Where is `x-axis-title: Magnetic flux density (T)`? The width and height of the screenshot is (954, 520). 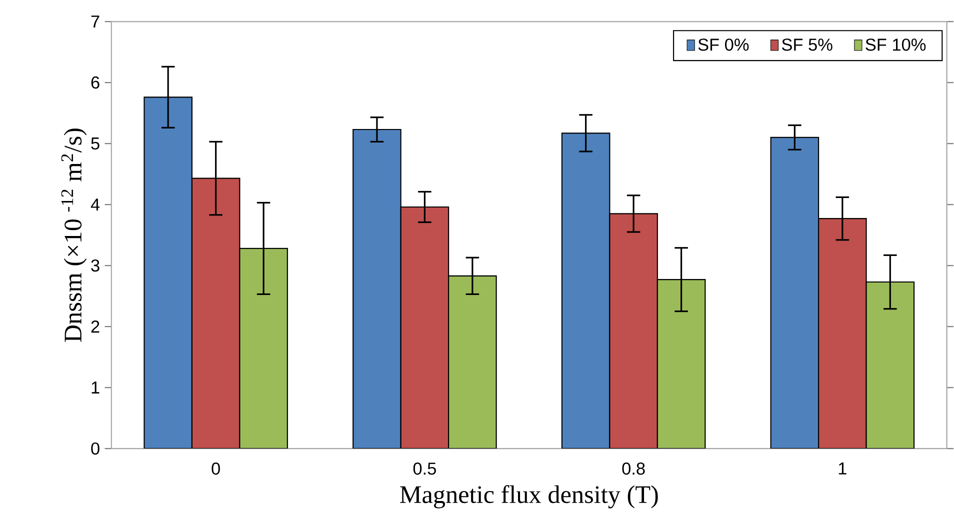
x-axis-title: Magnetic flux density (T) is located at coordinates (529, 496).